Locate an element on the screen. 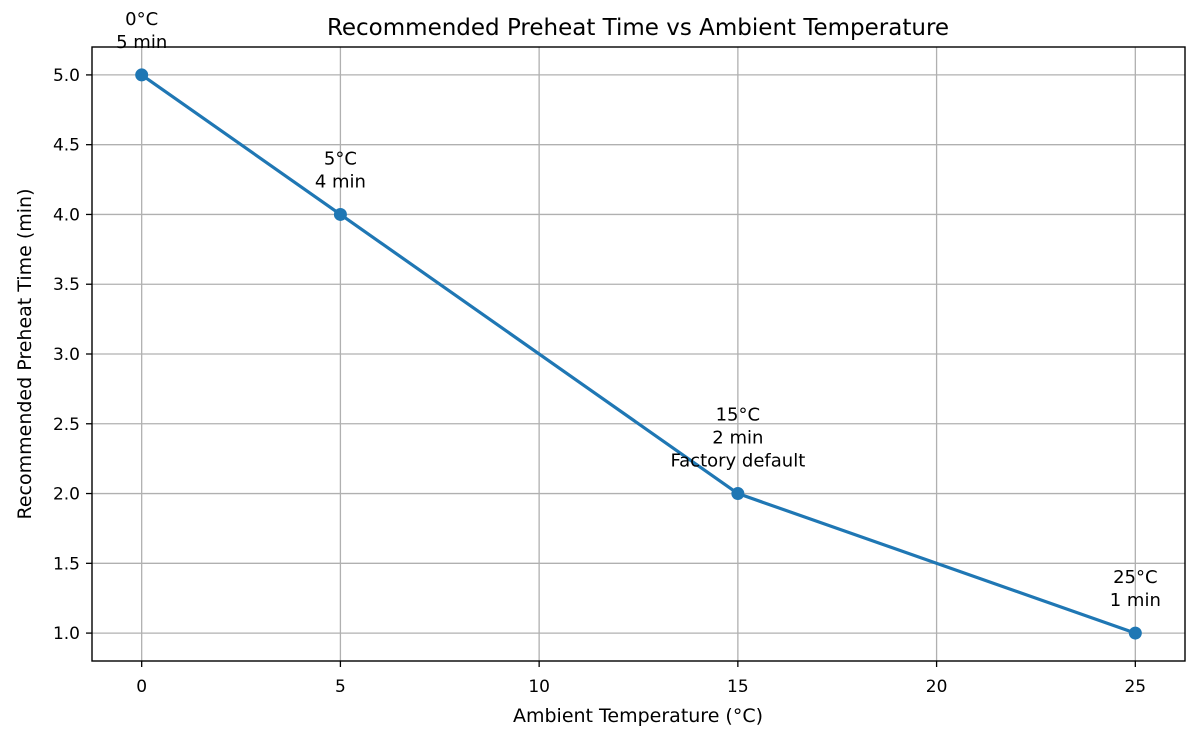 The image size is (1200, 741). y-tick-label: 5.0 is located at coordinates (66, 76).